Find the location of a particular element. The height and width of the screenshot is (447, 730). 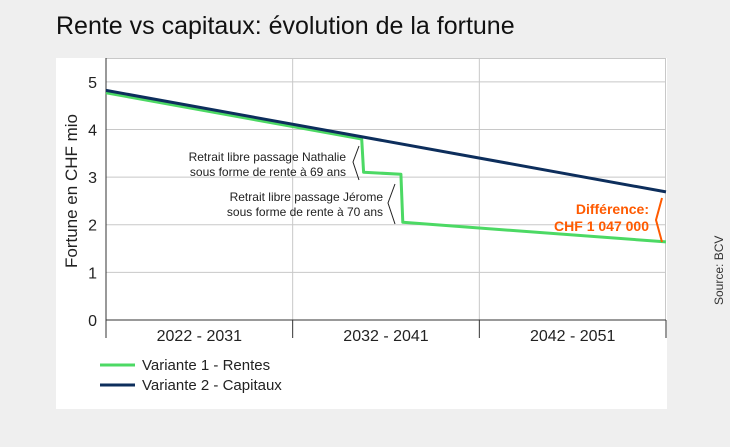

x-tick-label: 2032 - 2041 is located at coordinates (386, 336).